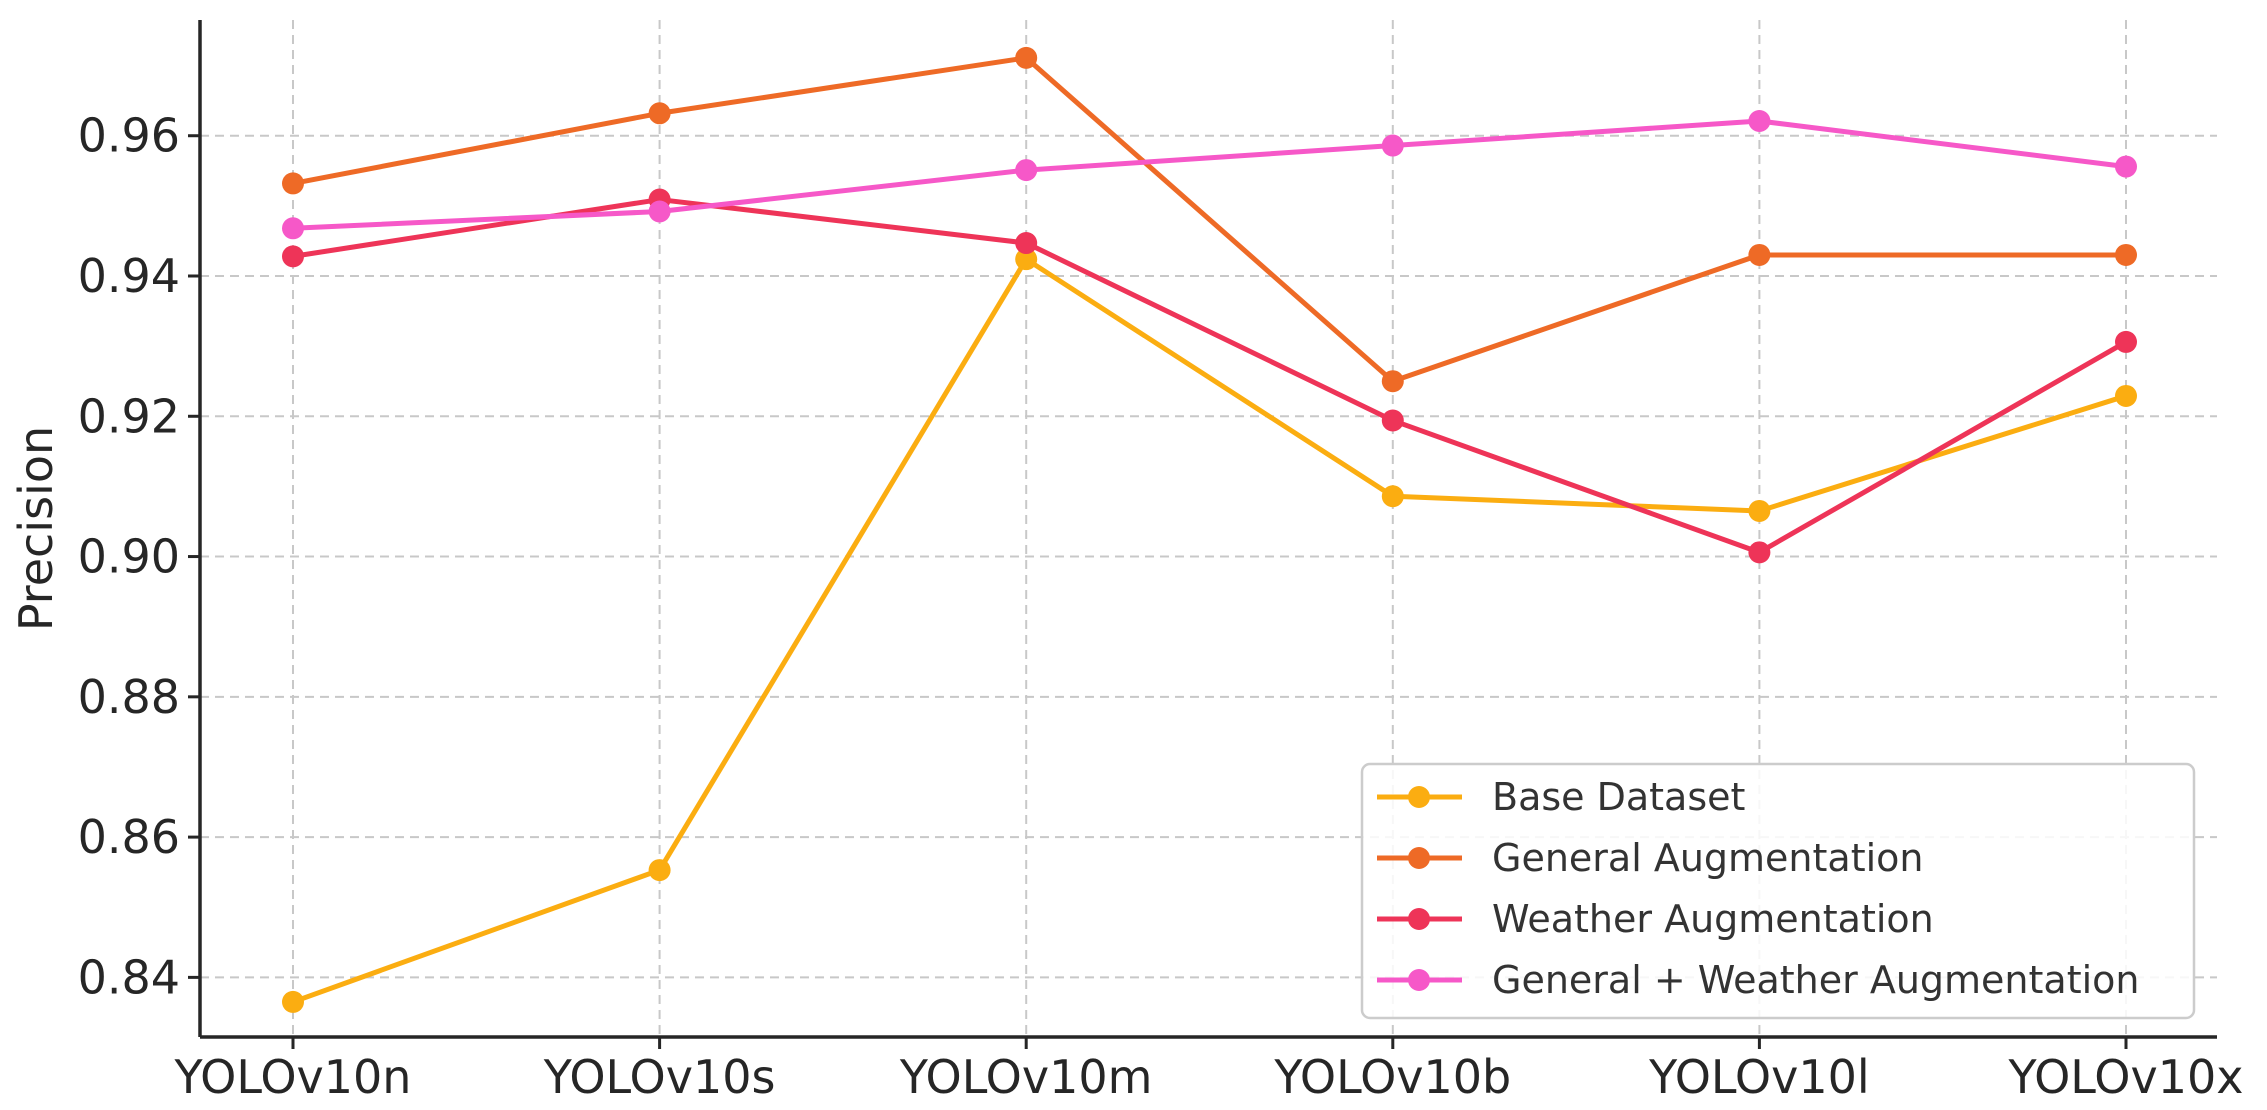  I want to click on legend-label: General + Weather Augmentation, so click(1815, 980).